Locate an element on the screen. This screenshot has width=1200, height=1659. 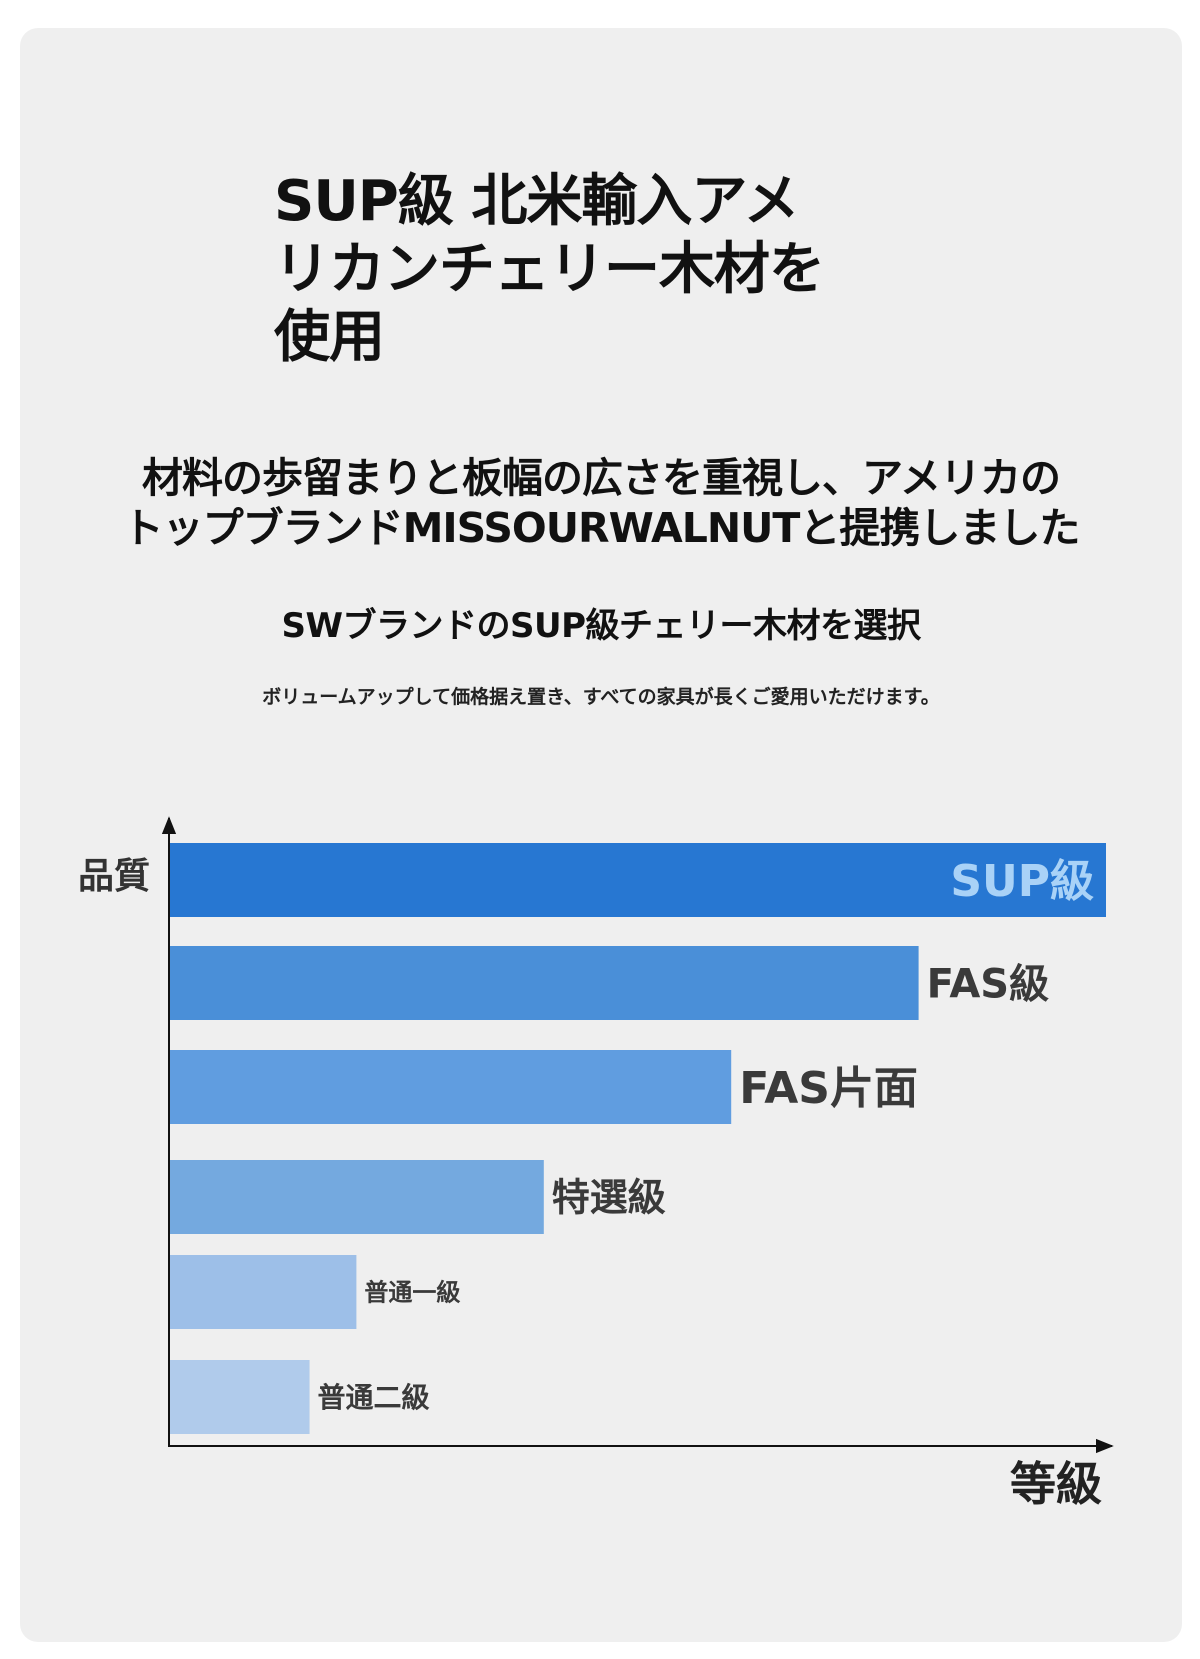
bar-label-1: SUP級 is located at coordinates (1022, 881).